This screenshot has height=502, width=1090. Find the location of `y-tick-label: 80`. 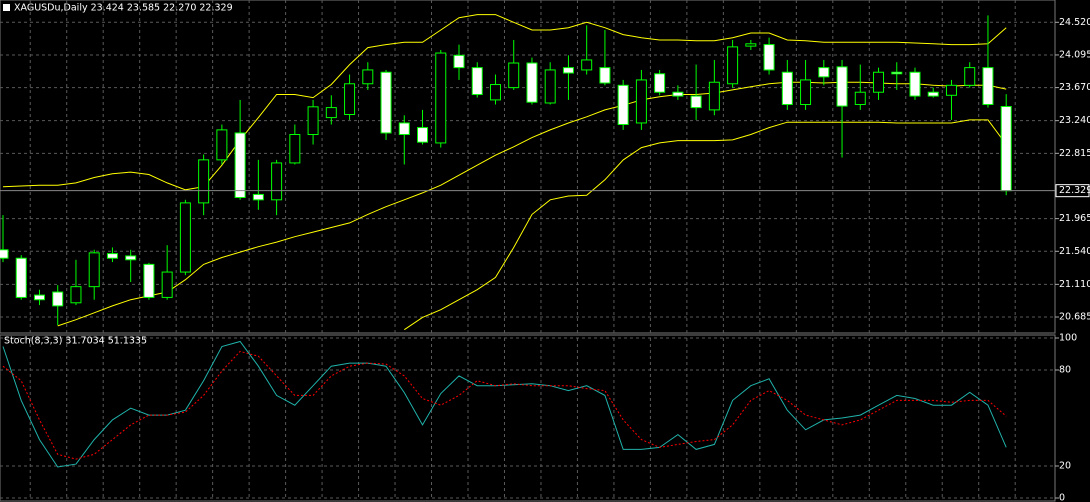

y-tick-label: 80 is located at coordinates (1065, 370).